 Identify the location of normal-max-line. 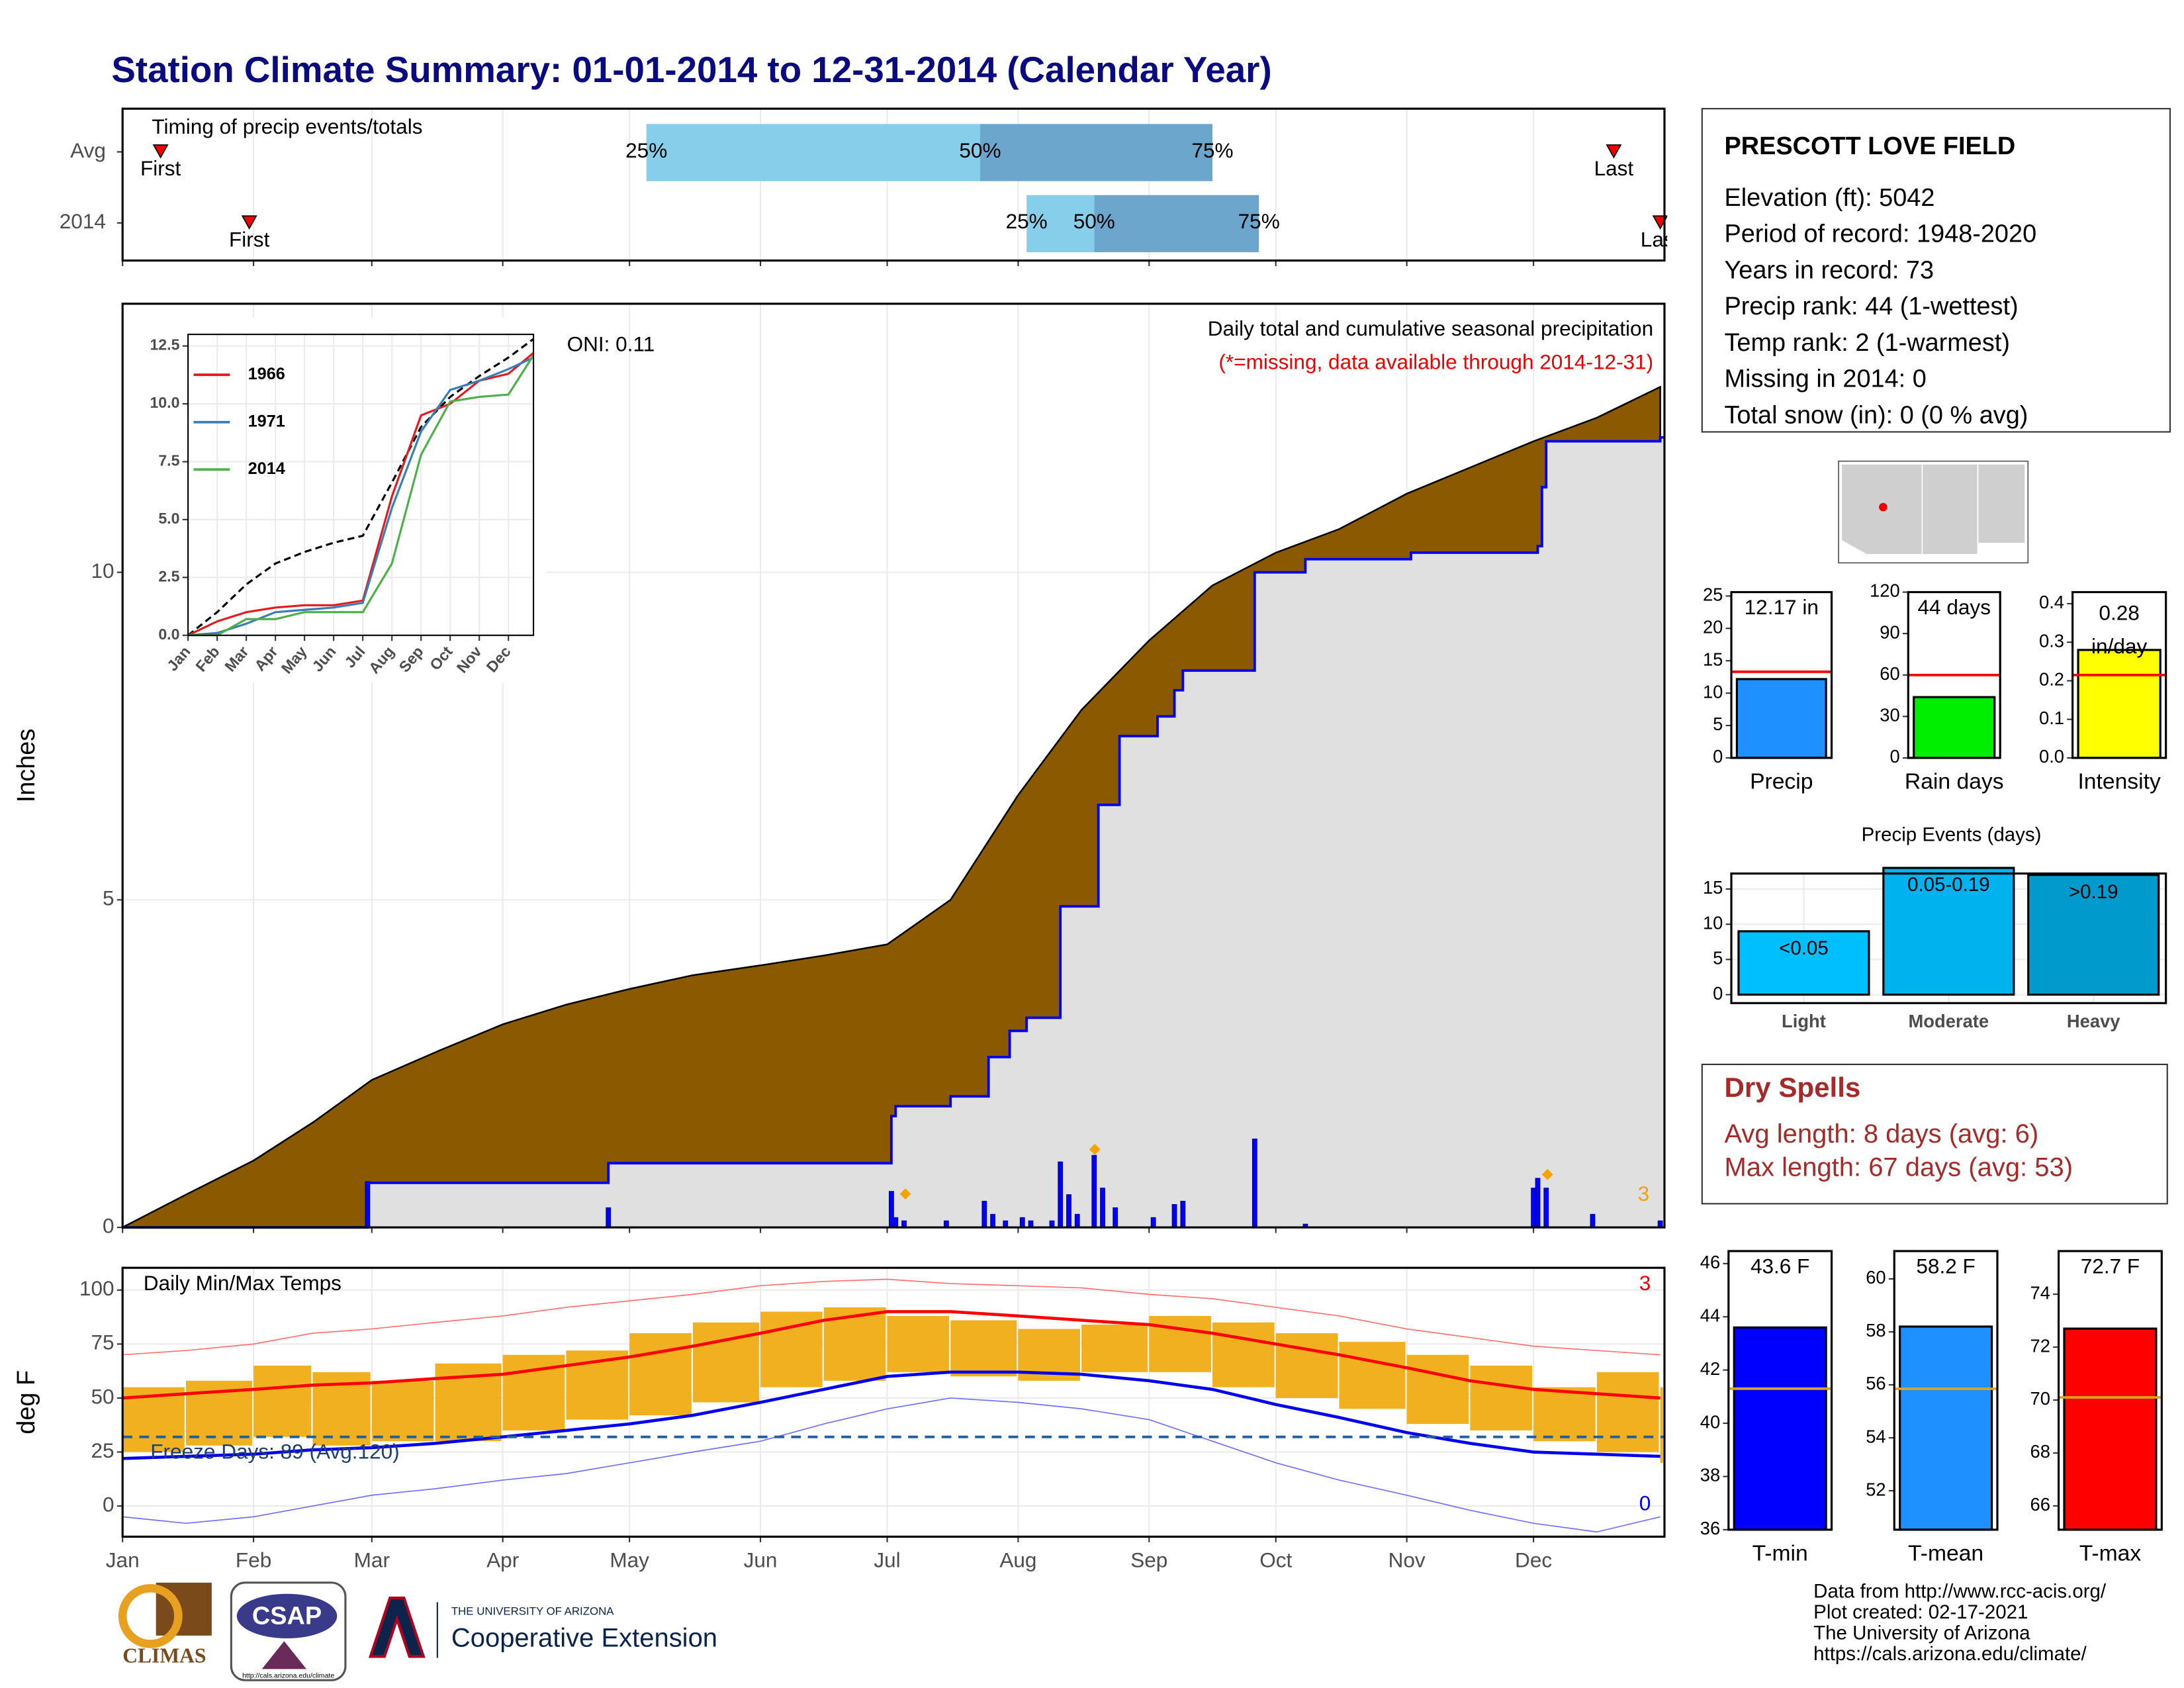
(892, 1355).